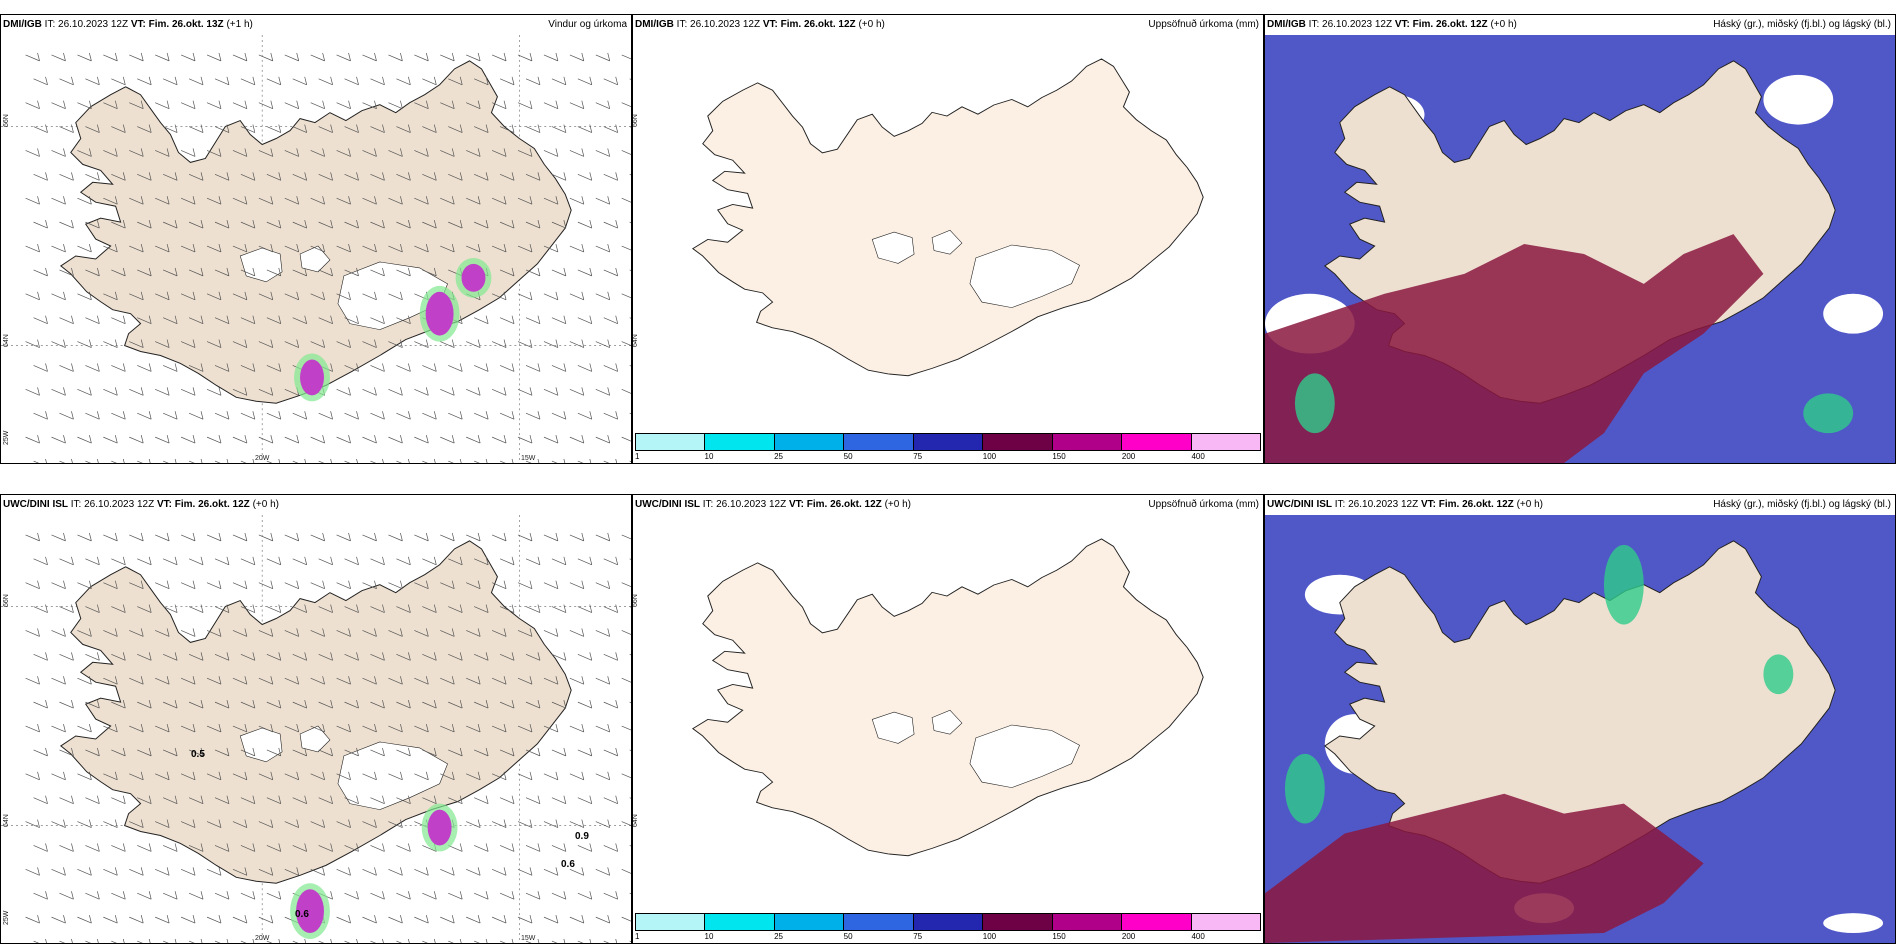  Describe the element at coordinates (439, 313) in the screenshot. I see `precip-area` at that location.